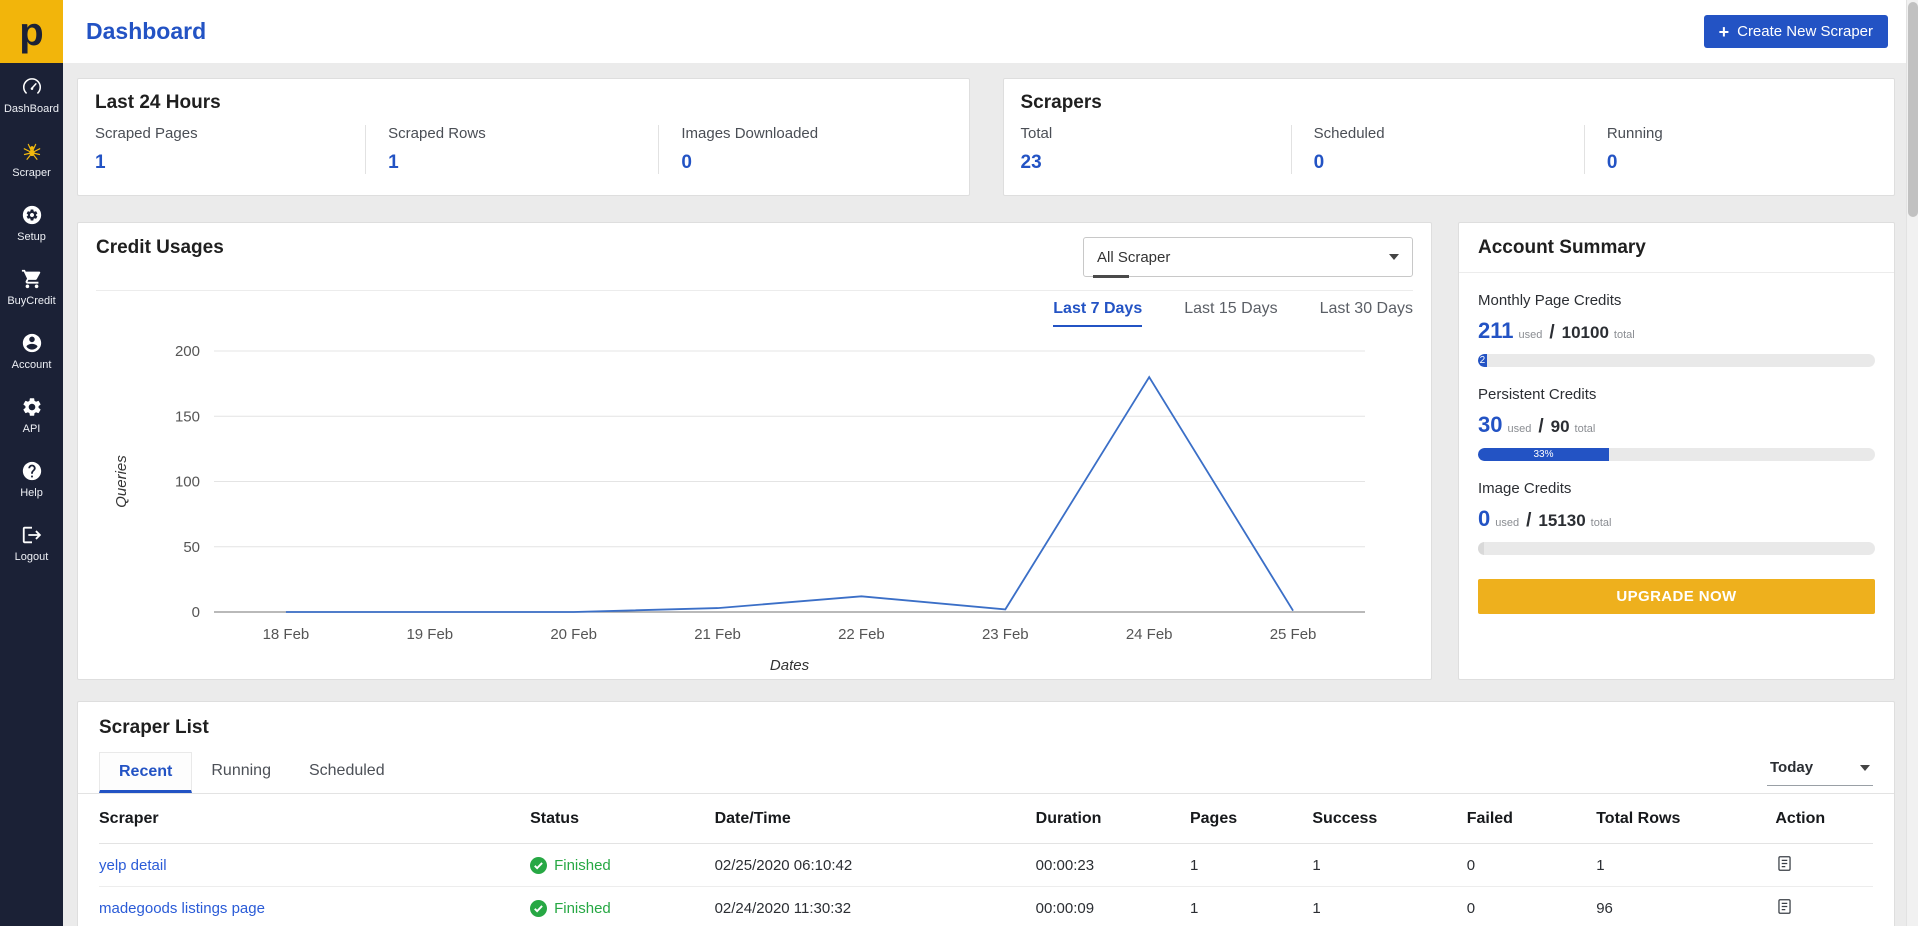 This screenshot has width=1918, height=926. Describe the element at coordinates (146, 772) in the screenshot. I see `tab-recent: Recent` at that location.